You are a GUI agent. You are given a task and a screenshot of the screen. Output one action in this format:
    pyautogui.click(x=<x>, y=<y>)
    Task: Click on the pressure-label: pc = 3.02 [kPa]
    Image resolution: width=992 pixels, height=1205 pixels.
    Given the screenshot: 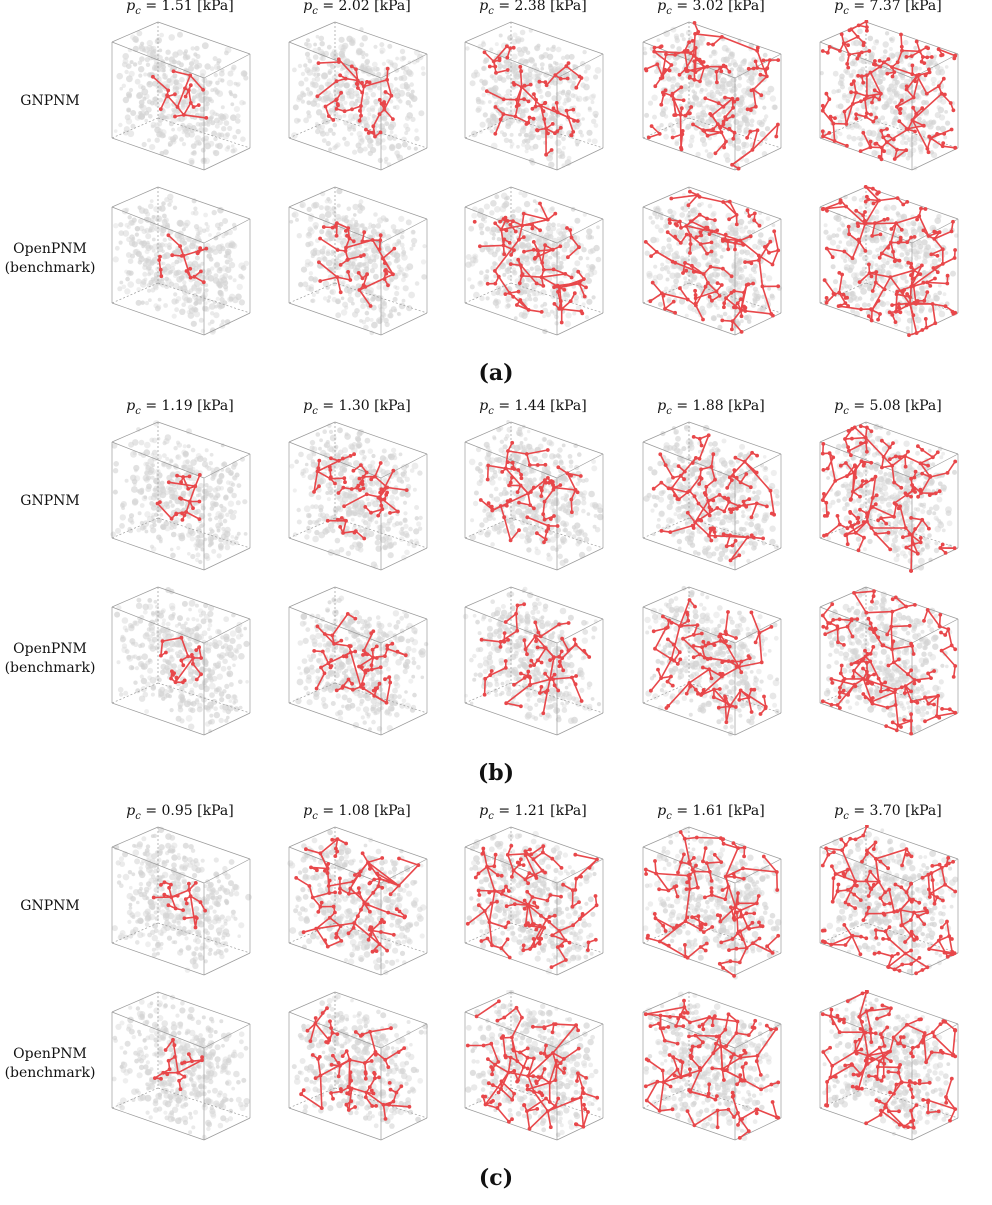 What is the action you would take?
    pyautogui.click(x=711, y=8)
    